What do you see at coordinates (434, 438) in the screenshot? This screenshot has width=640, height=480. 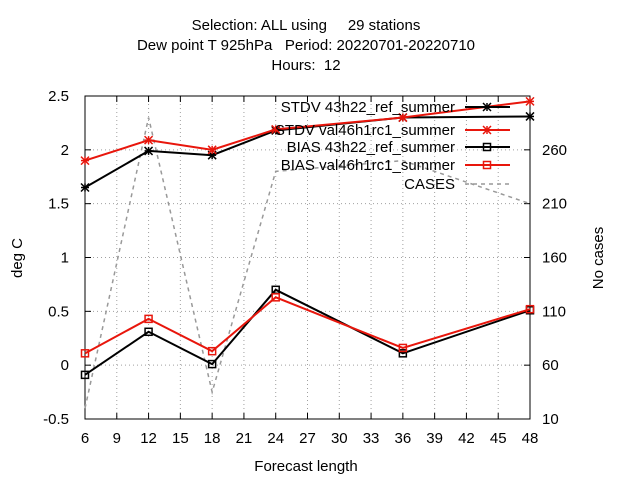 I see `x-tick-label: 39` at bounding box center [434, 438].